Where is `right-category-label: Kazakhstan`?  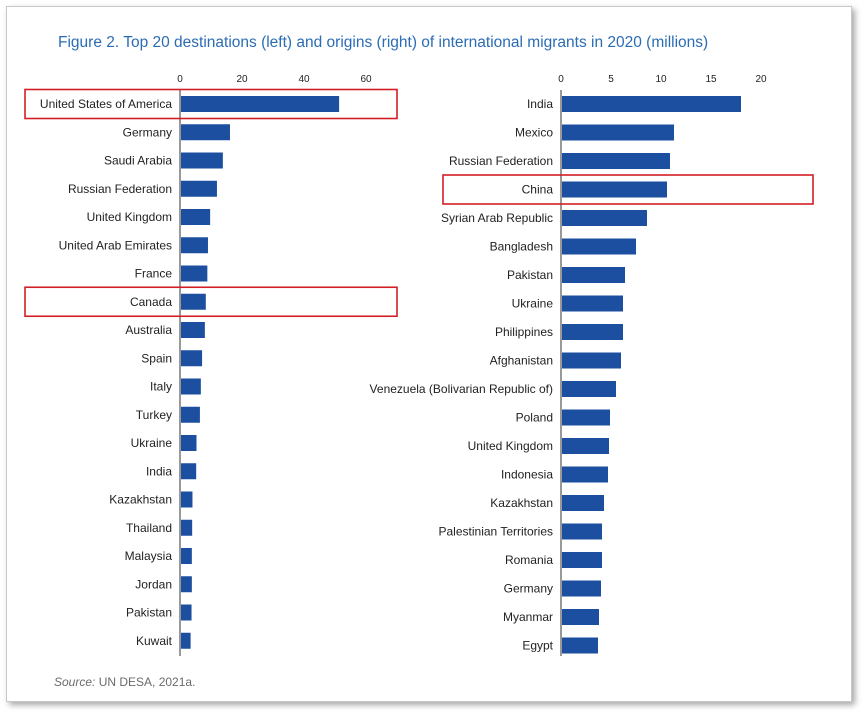
right-category-label: Kazakhstan is located at coordinates (521, 503).